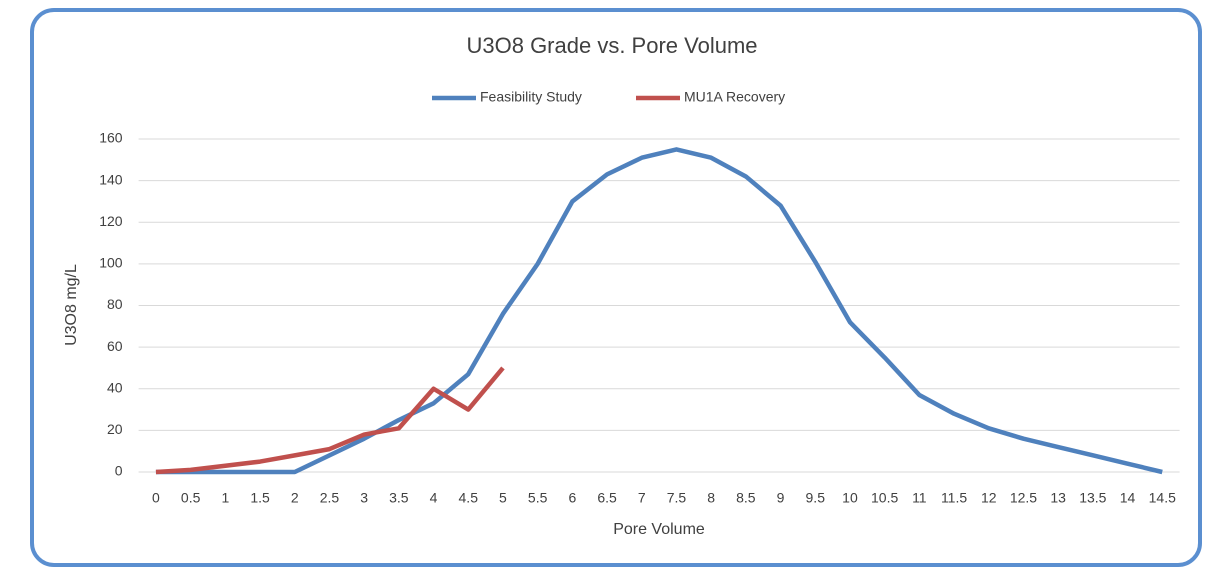 This screenshot has width=1218, height=568. What do you see at coordinates (330, 420) in the screenshot?
I see `series-line` at bounding box center [330, 420].